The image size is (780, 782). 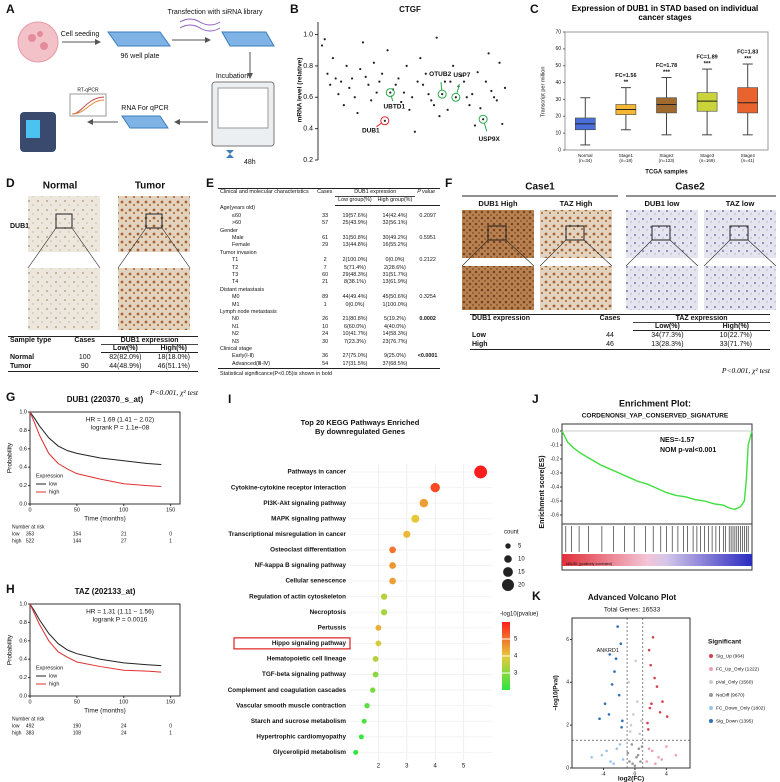 What do you see at coordinates (23, 504) in the screenshot?
I see `y-tick-label: 0.0` at bounding box center [23, 504].